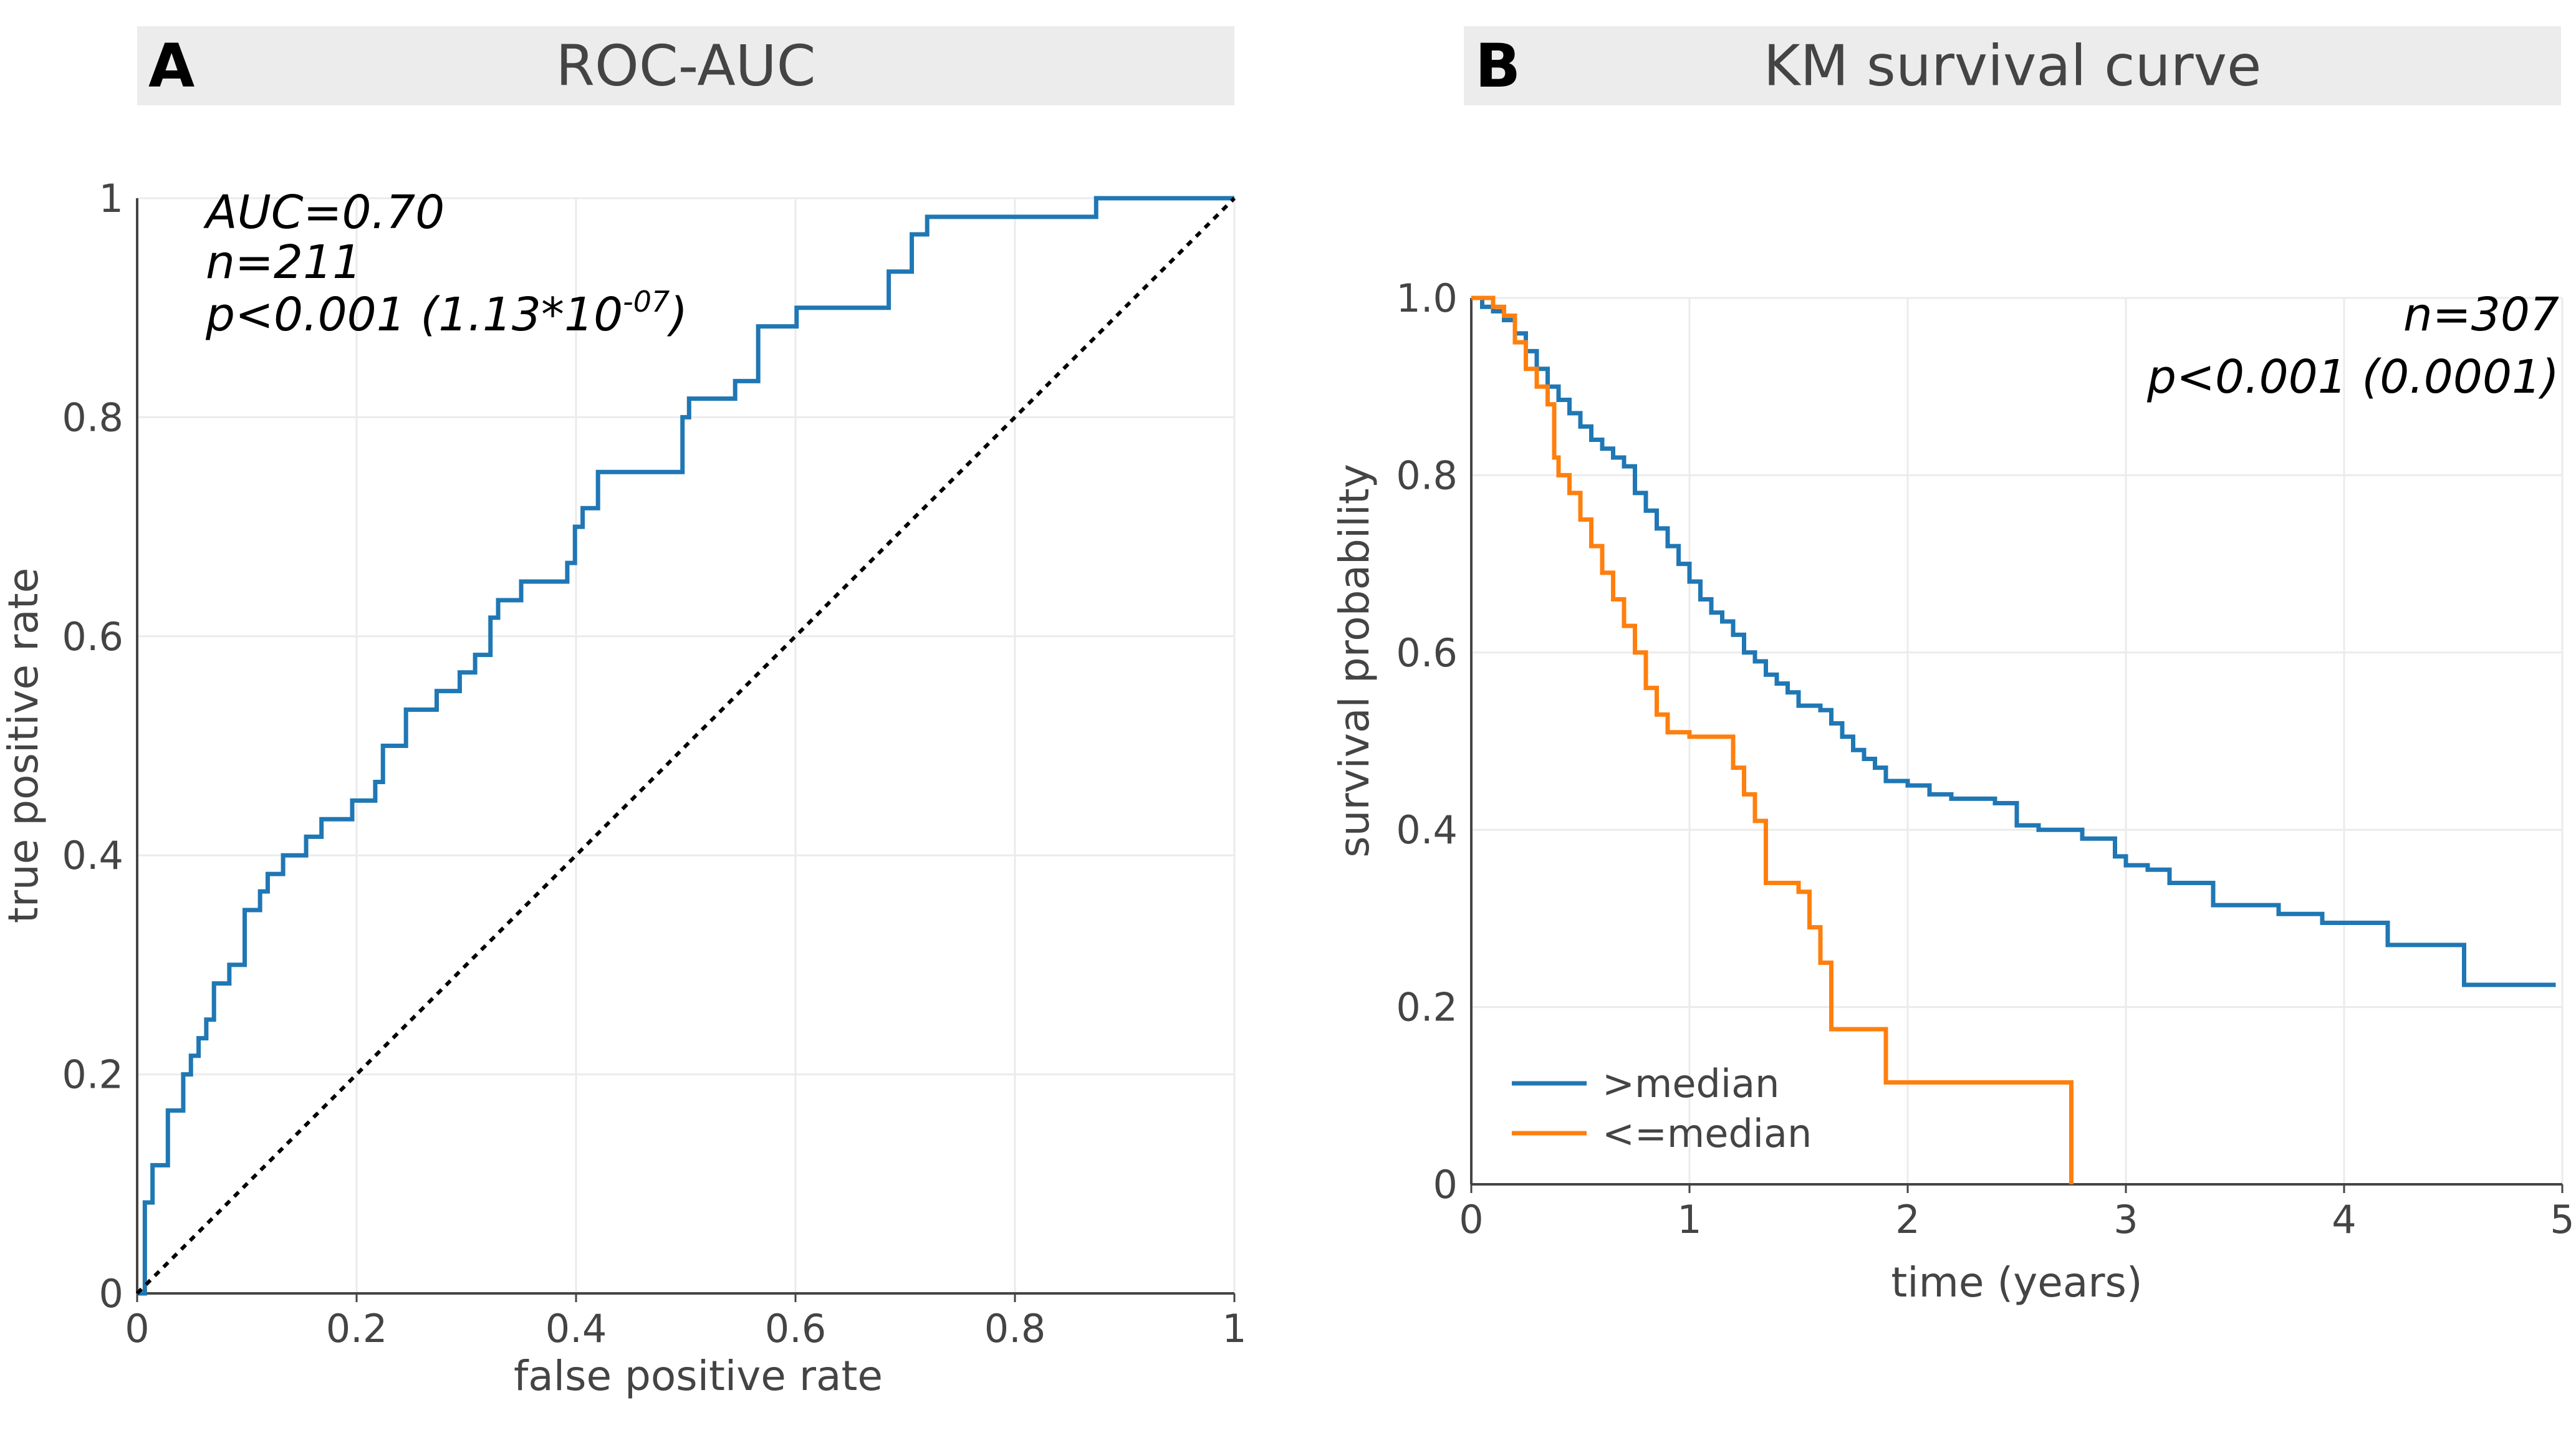 This screenshot has width=2576, height=1443. I want to click on km-x-tick-label: 5, so click(2562, 1219).